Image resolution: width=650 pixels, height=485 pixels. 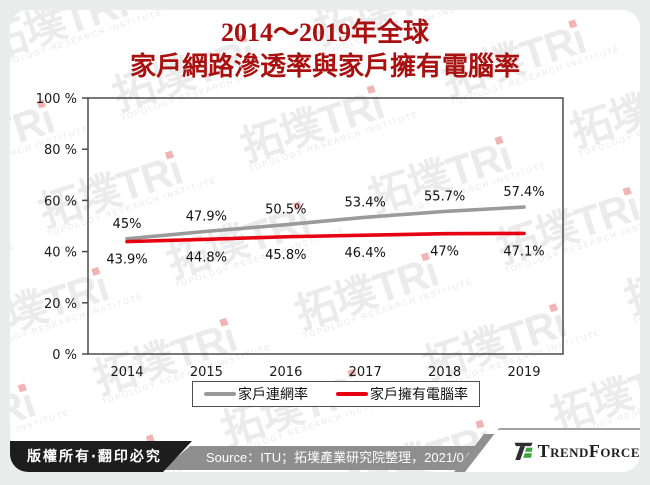 What do you see at coordinates (64, 355) in the screenshot?
I see `y-tick-label: 0 %` at bounding box center [64, 355].